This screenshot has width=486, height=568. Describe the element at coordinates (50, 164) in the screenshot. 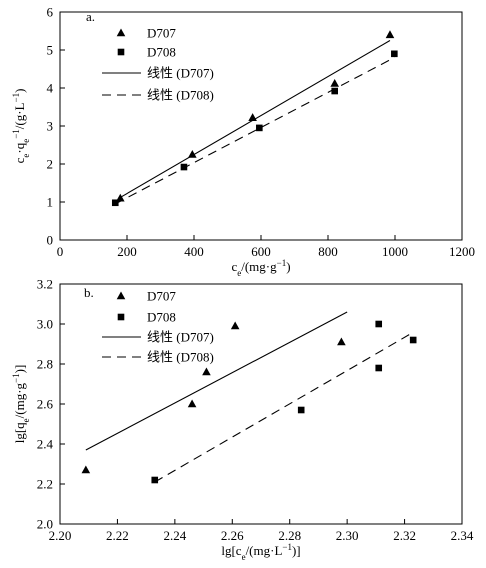

I see `y-tick-label: 2` at that location.